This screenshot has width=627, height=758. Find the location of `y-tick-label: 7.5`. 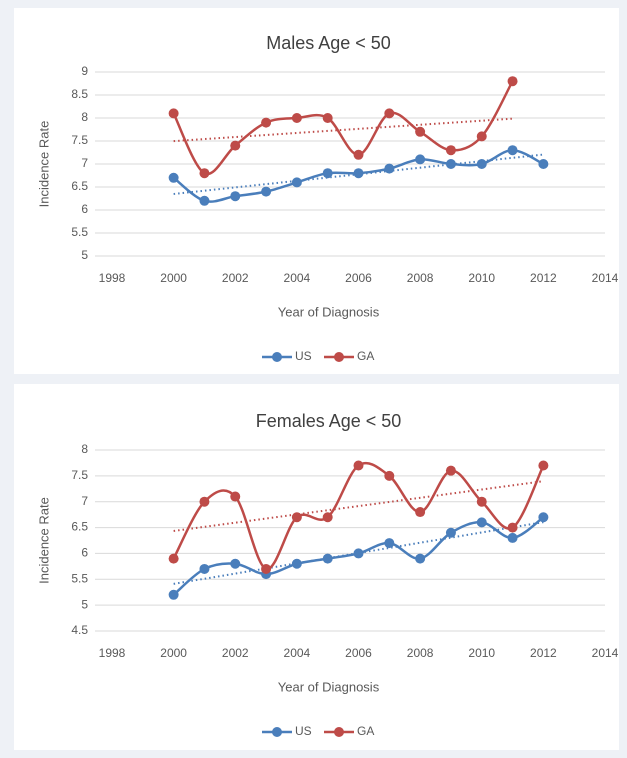

y-tick-label: 7.5 is located at coordinates (79, 140).